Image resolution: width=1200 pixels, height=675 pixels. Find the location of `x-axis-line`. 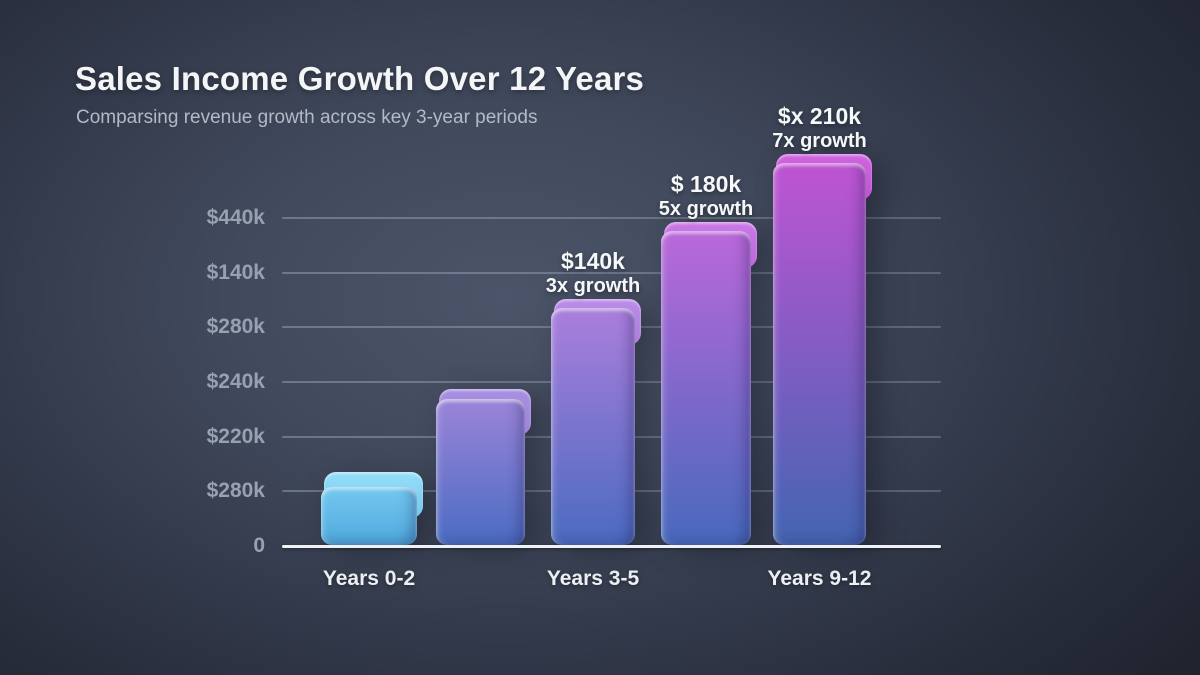

x-axis-line is located at coordinates (611, 546).